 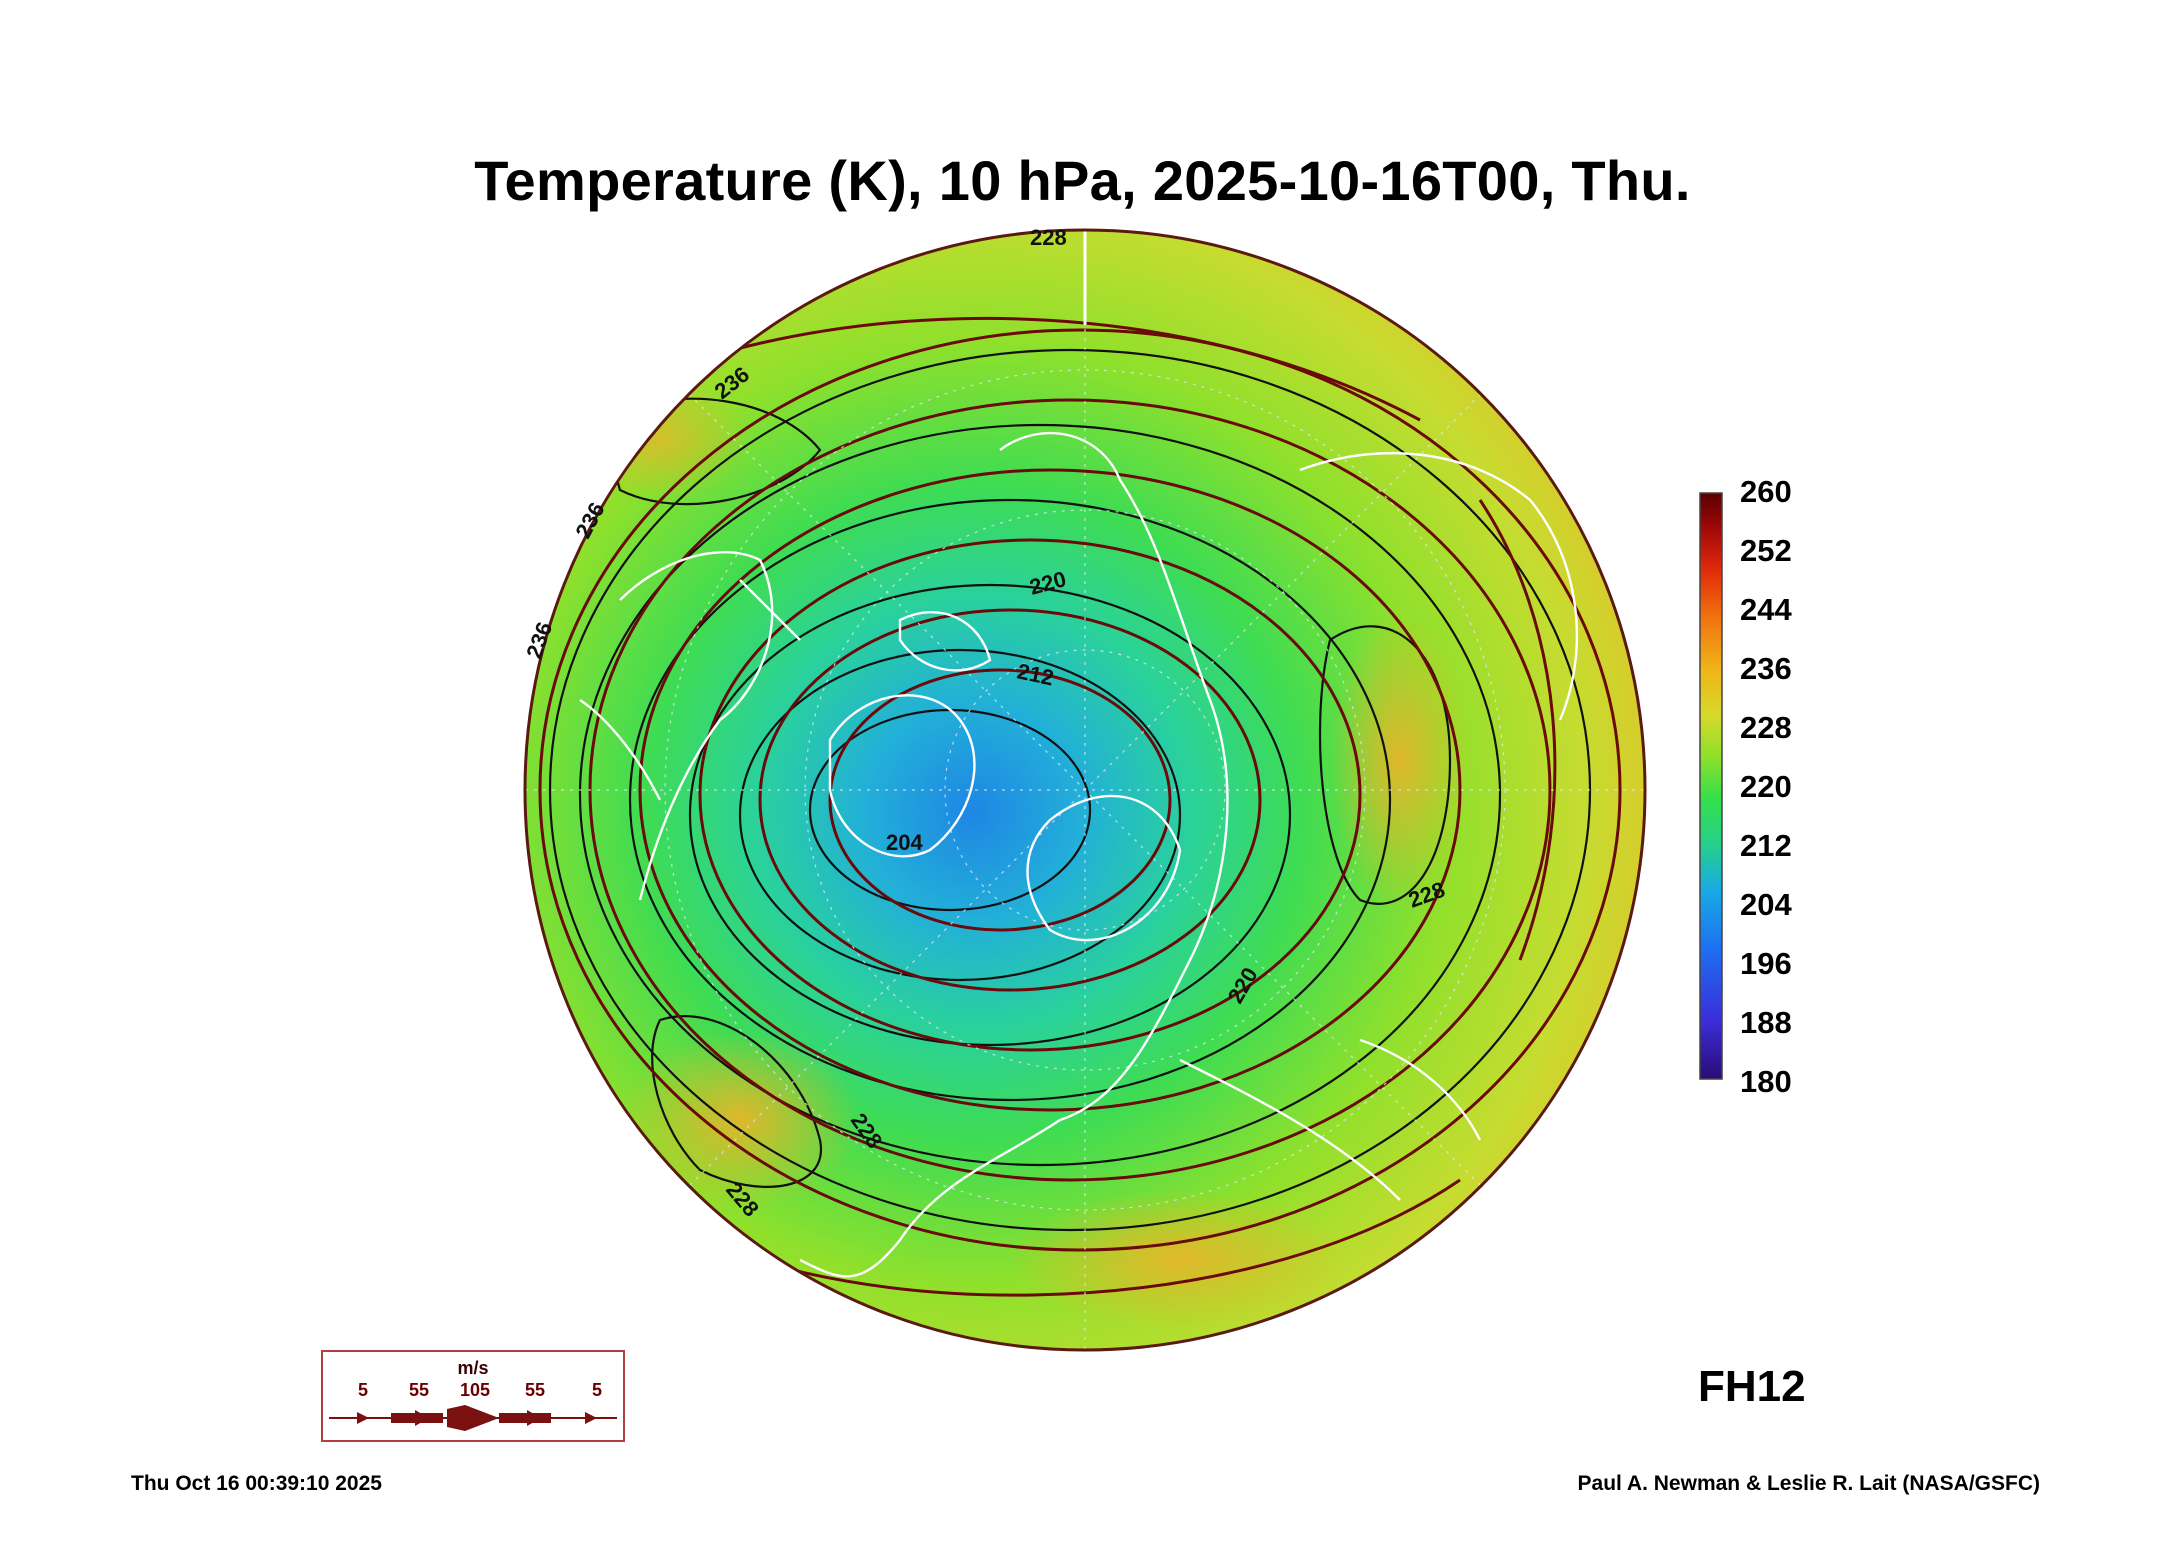 I want to click on forecast-hour-label: FH12, so click(x=1752, y=1386).